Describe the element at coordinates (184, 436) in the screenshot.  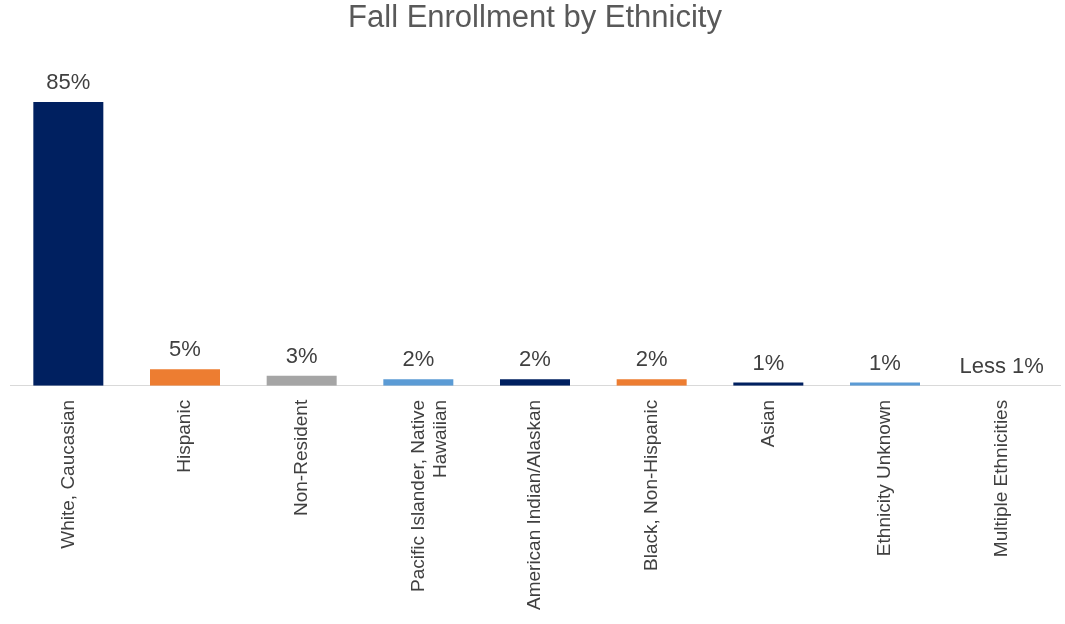
I see `x-tick-label: Hispanic` at that location.